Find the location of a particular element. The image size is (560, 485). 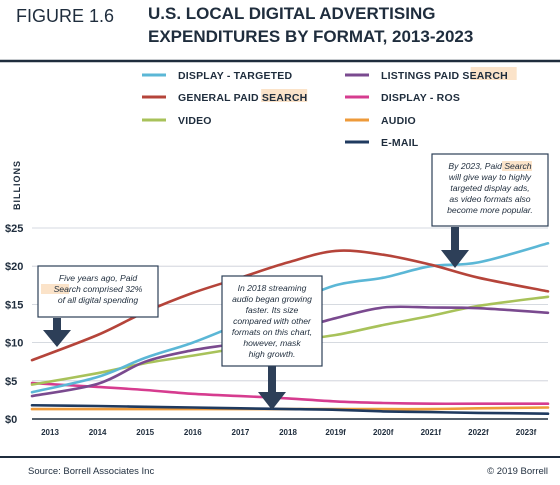

x-tick-label: 2014 is located at coordinates (98, 432).